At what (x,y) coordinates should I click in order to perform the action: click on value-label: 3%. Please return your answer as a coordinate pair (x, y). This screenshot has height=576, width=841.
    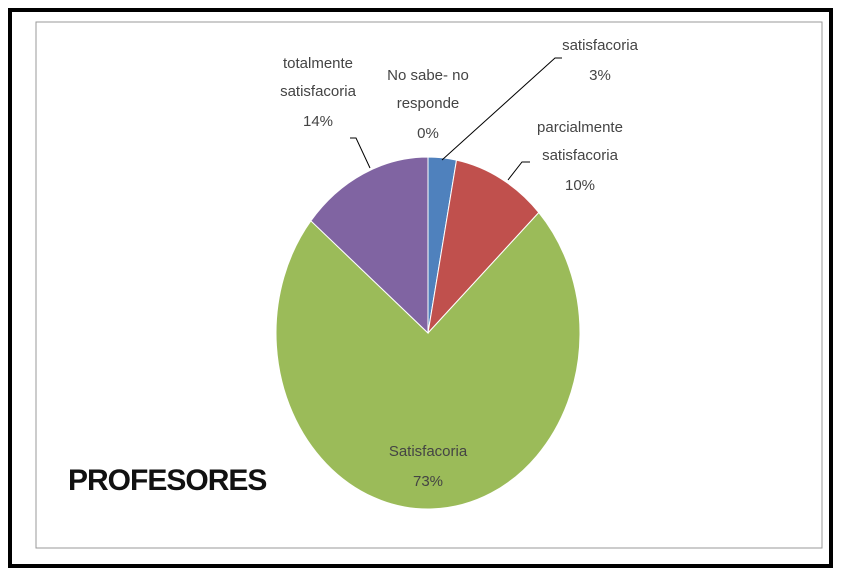
    Looking at the image, I should click on (600, 75).